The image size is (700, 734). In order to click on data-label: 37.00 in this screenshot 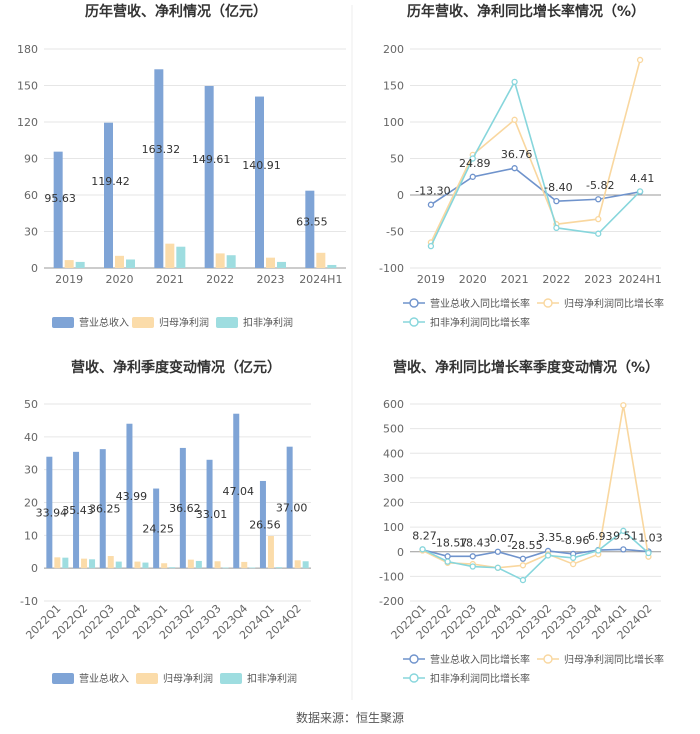, I will do `click(292, 507)`.